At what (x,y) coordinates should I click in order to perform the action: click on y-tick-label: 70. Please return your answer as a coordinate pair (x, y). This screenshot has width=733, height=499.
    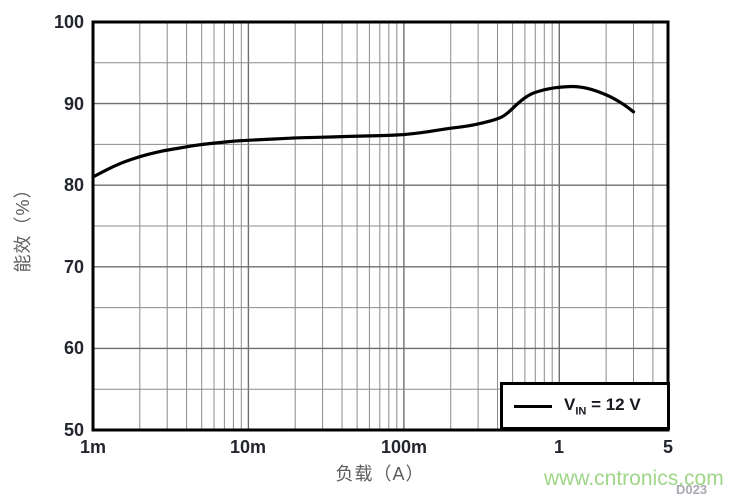
    Looking at the image, I should click on (73, 267).